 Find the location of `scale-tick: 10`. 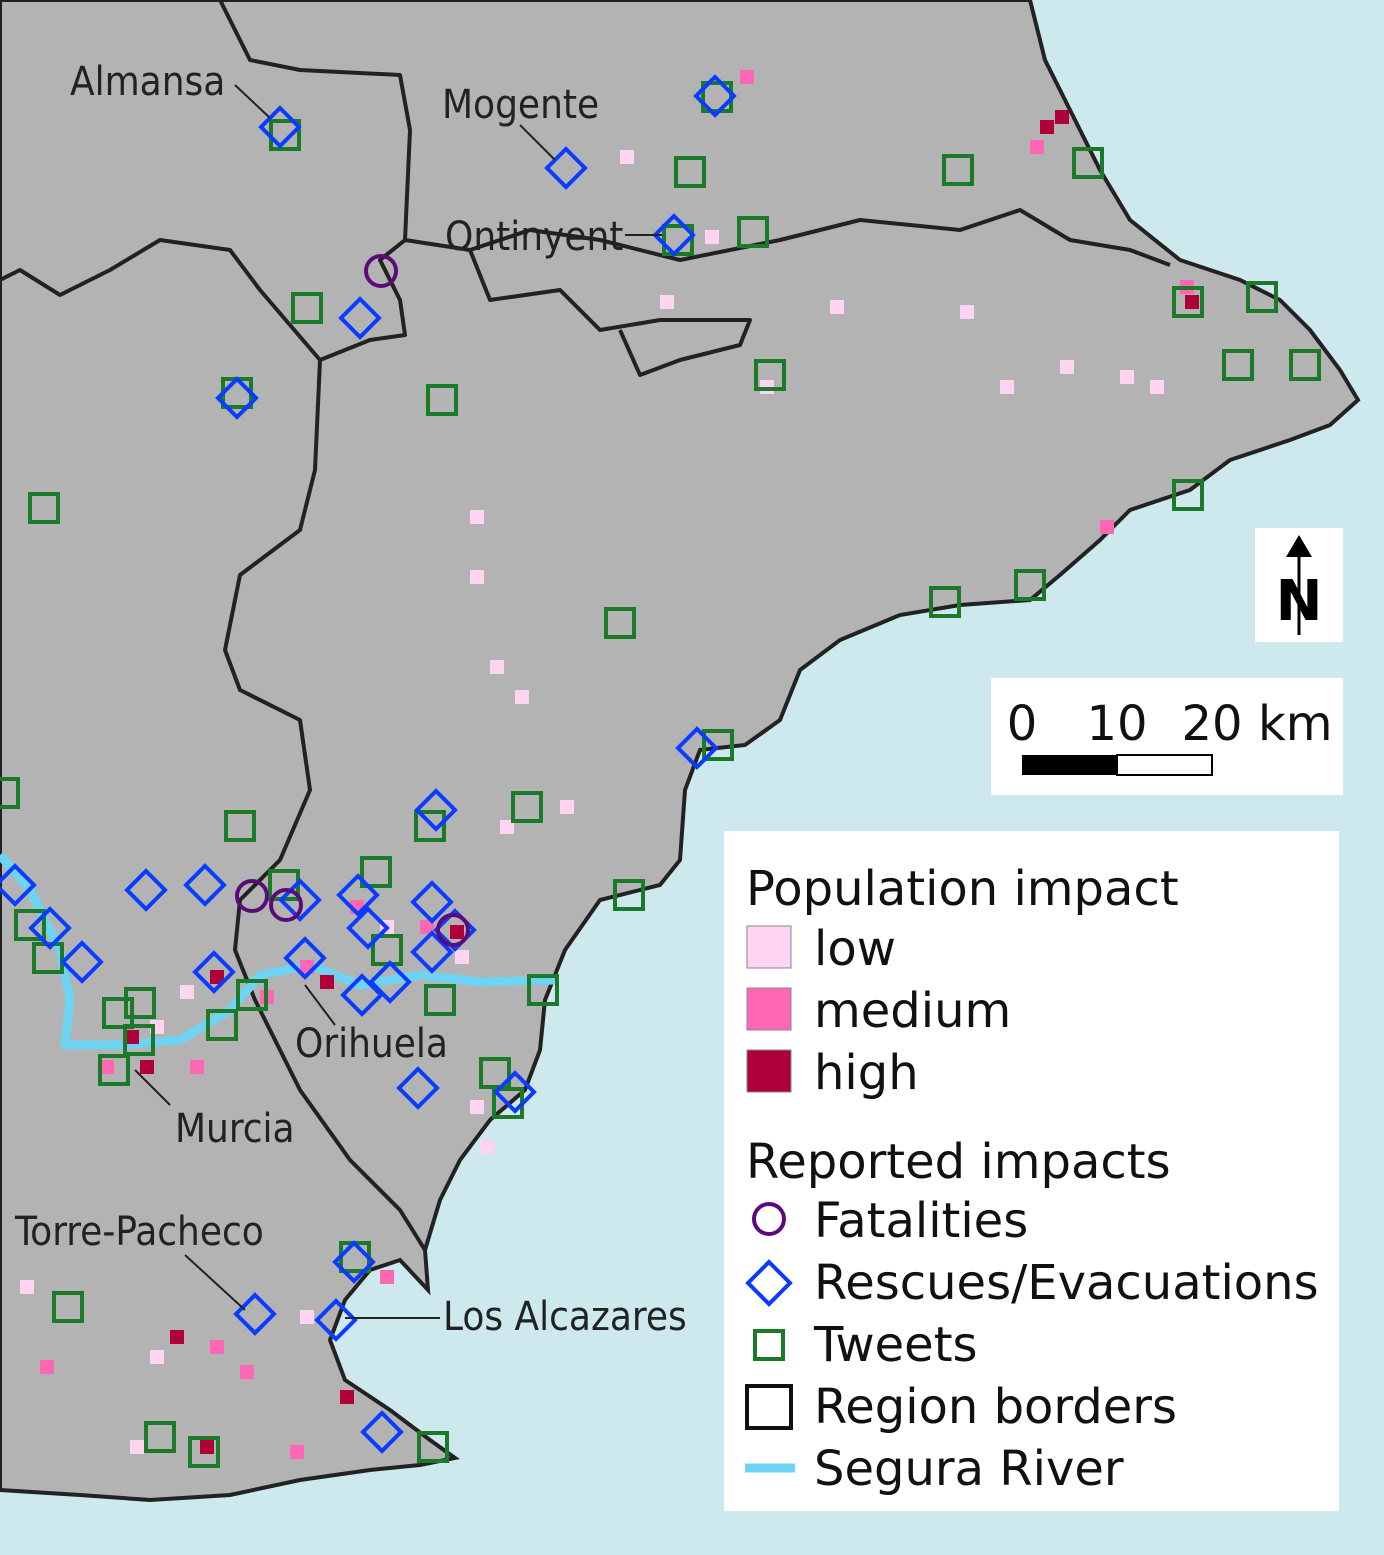

scale-tick: 10 is located at coordinates (1116, 724).